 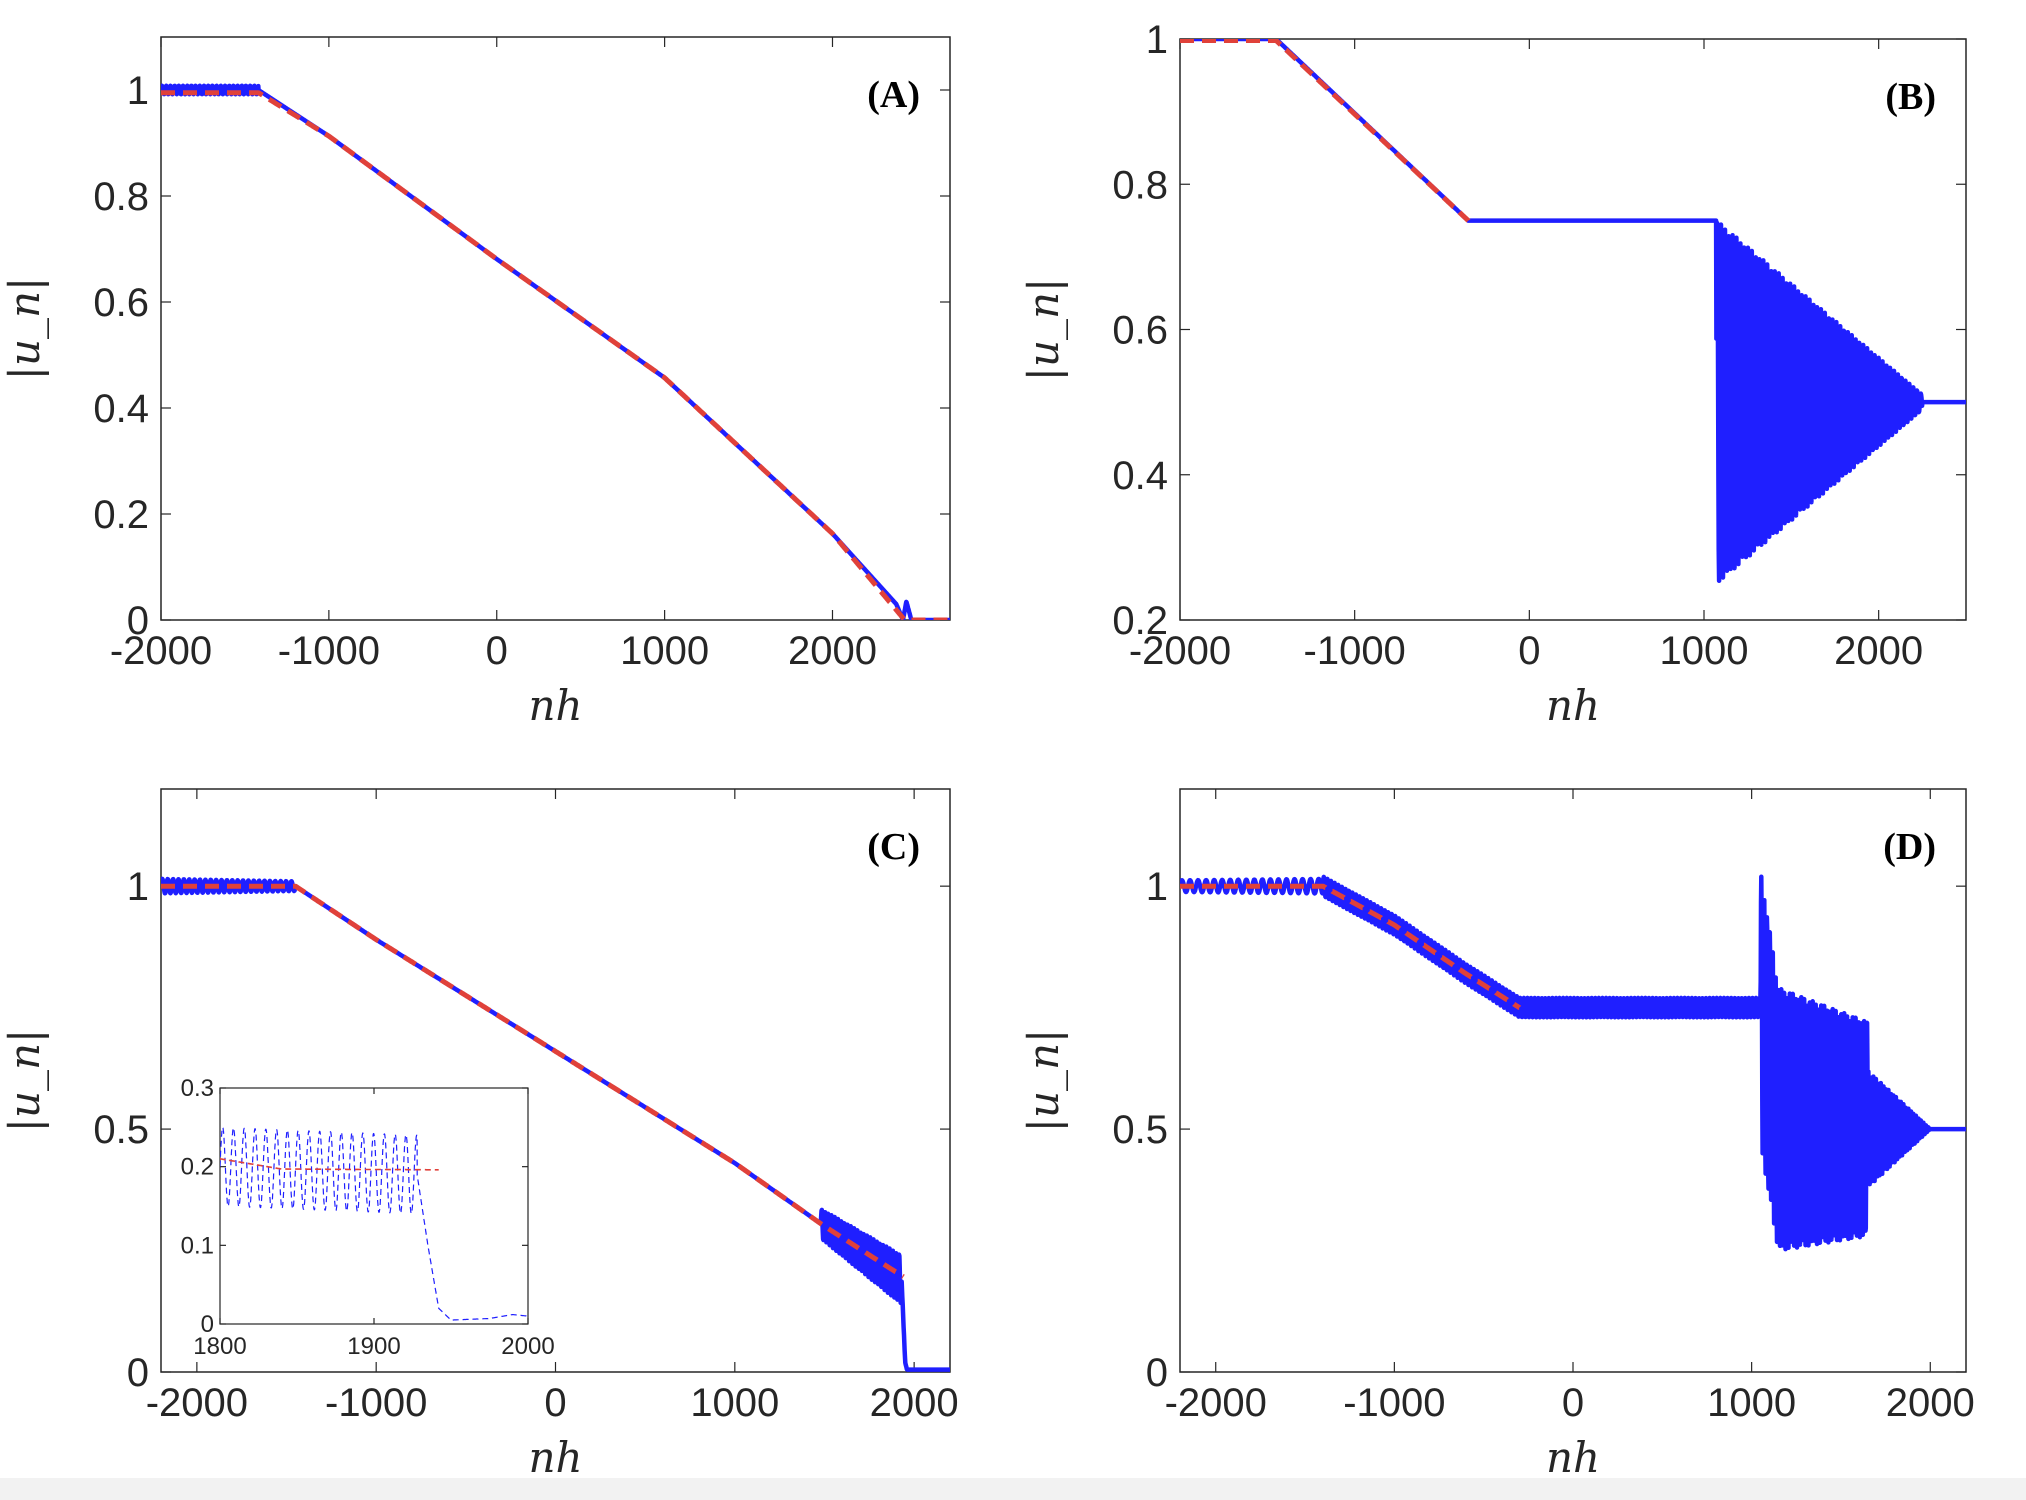 I want to click on x-tick-label: 1900, so click(x=373, y=1346).